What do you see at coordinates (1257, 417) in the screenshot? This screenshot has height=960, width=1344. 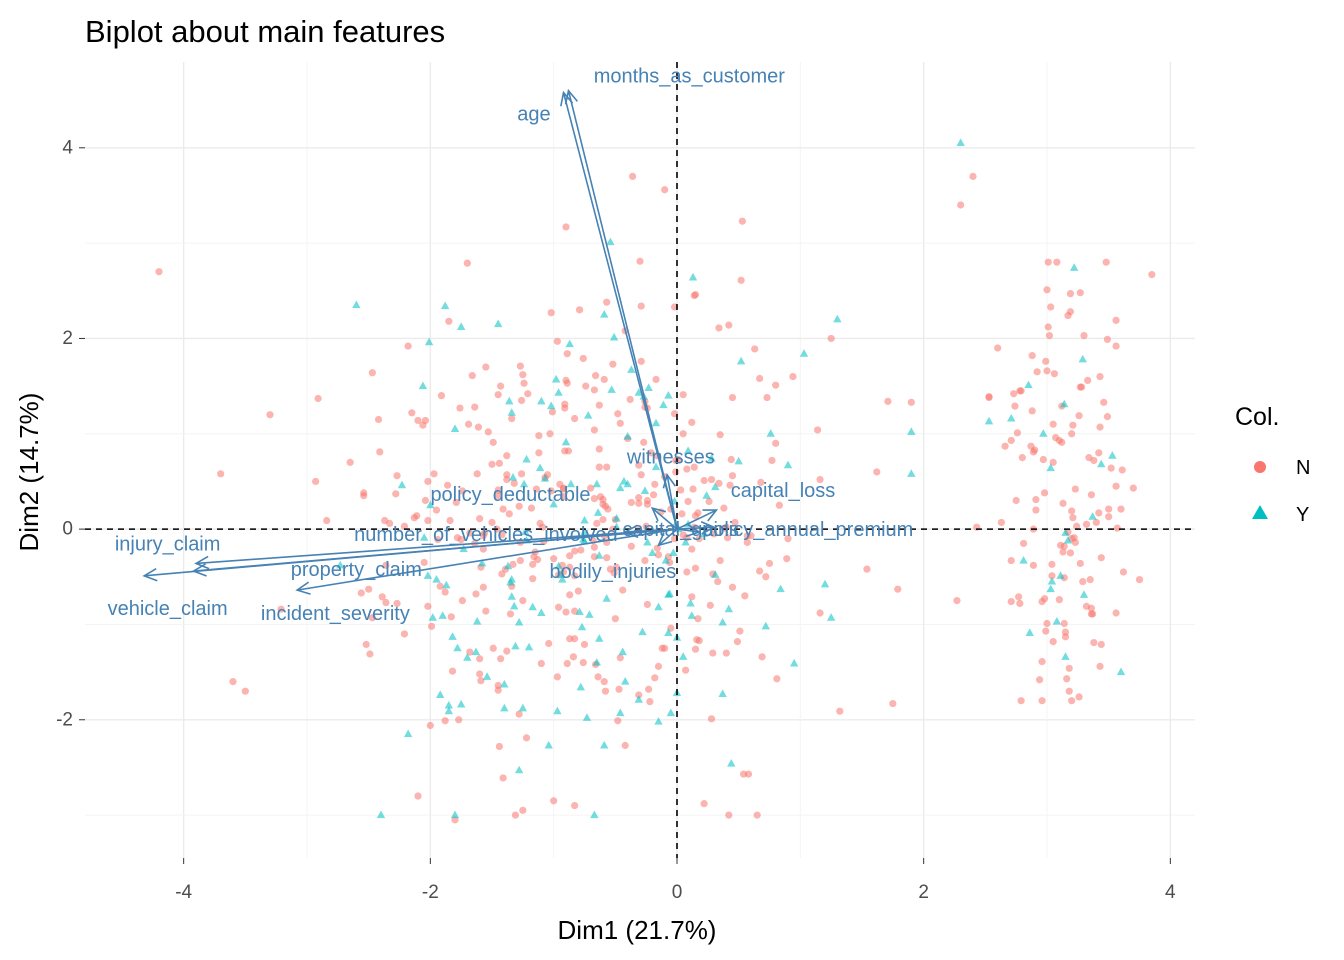 I see `legend-title: Col.` at bounding box center [1257, 417].